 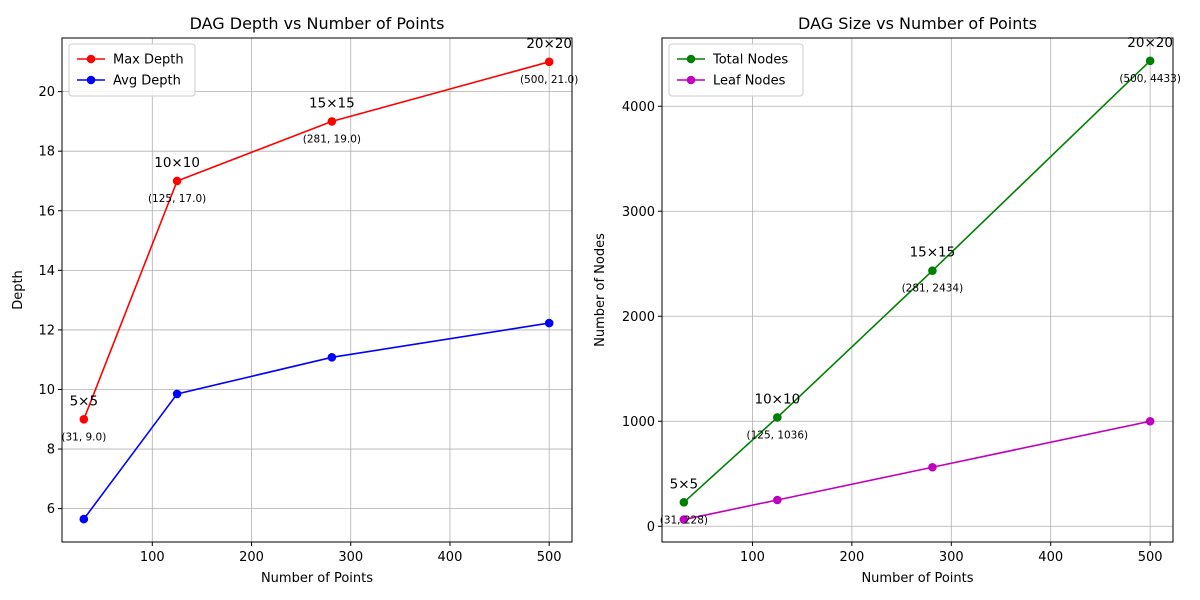 What do you see at coordinates (651, 527) in the screenshot?
I see `y-tick-label: 0` at bounding box center [651, 527].